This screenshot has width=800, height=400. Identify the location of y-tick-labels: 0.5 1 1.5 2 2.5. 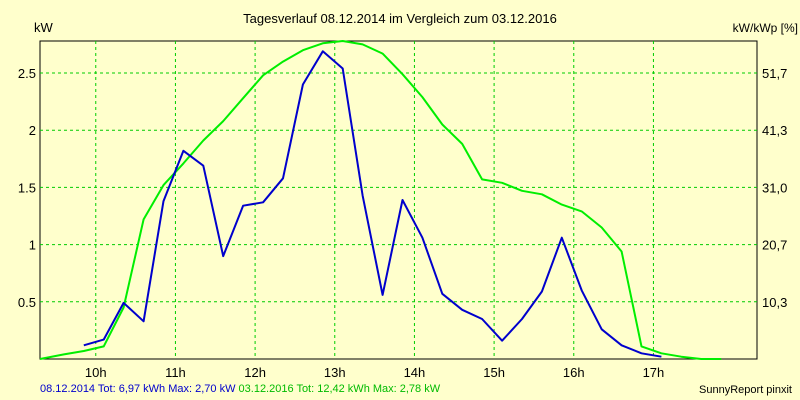
(27, 188).